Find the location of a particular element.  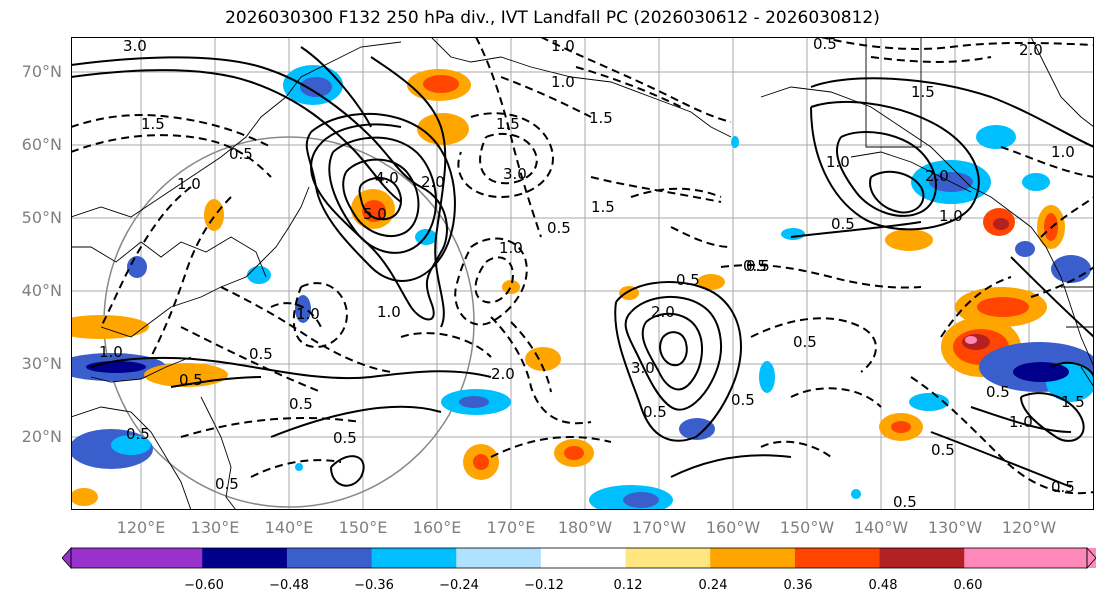

colorbar-tick: −0.36 is located at coordinates (374, 585).